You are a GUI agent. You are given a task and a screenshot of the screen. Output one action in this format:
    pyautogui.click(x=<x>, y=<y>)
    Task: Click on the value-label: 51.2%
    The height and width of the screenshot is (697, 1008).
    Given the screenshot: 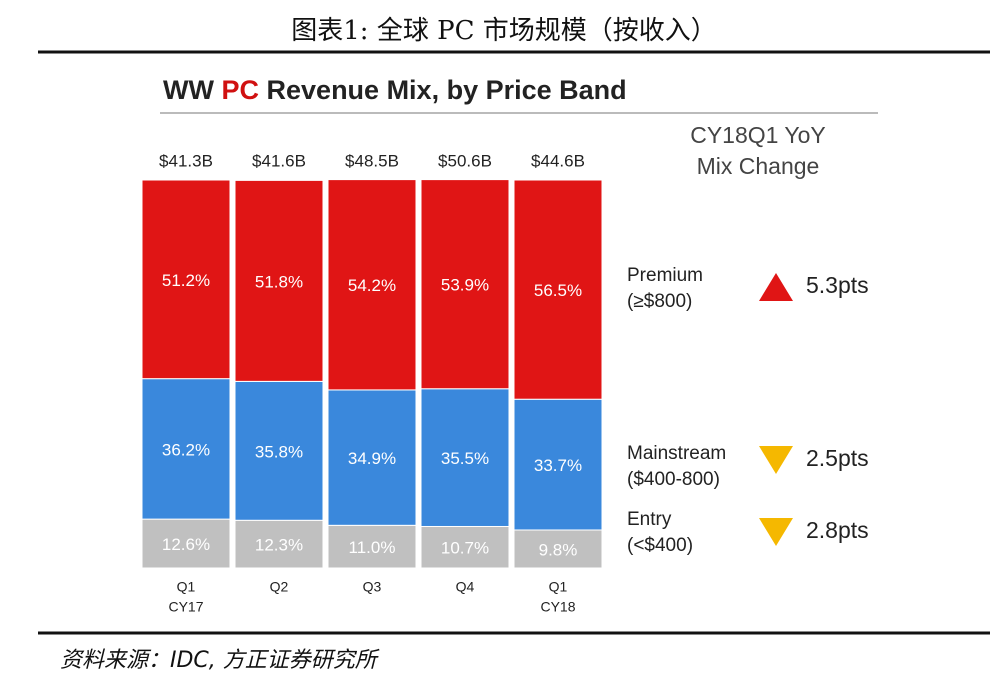 What is the action you would take?
    pyautogui.click(x=186, y=280)
    